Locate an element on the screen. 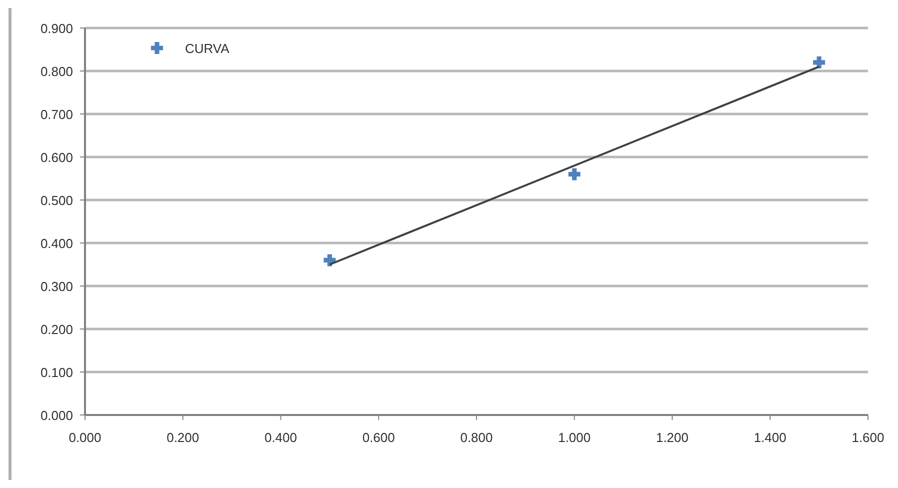  y-tick-label: 0.700 is located at coordinates (56, 114).